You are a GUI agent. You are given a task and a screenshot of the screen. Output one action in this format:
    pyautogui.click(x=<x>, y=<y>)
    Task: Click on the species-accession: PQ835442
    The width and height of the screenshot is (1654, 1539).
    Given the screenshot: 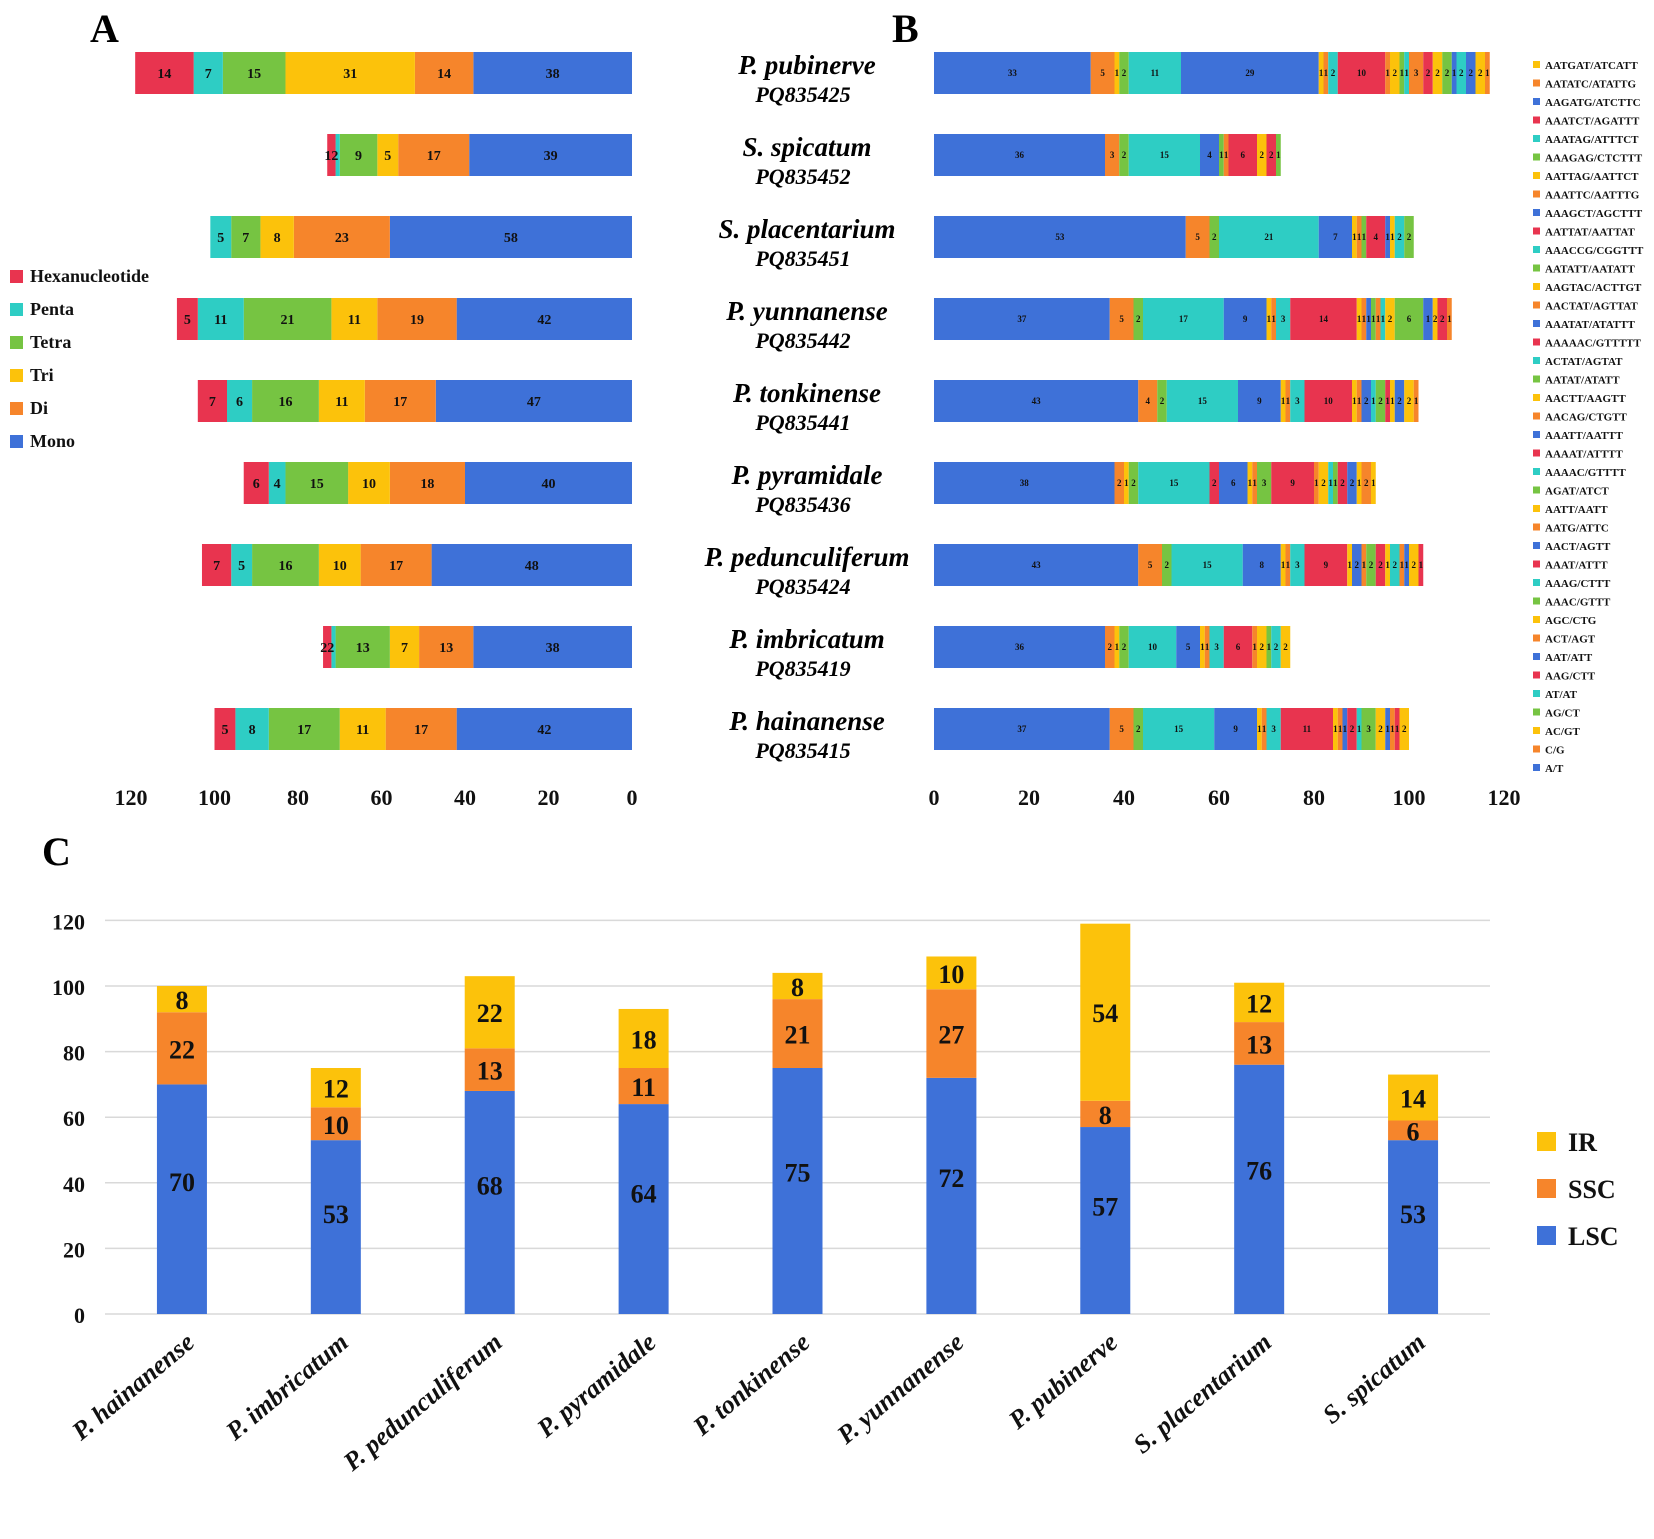 What is the action you would take?
    pyautogui.click(x=802, y=340)
    